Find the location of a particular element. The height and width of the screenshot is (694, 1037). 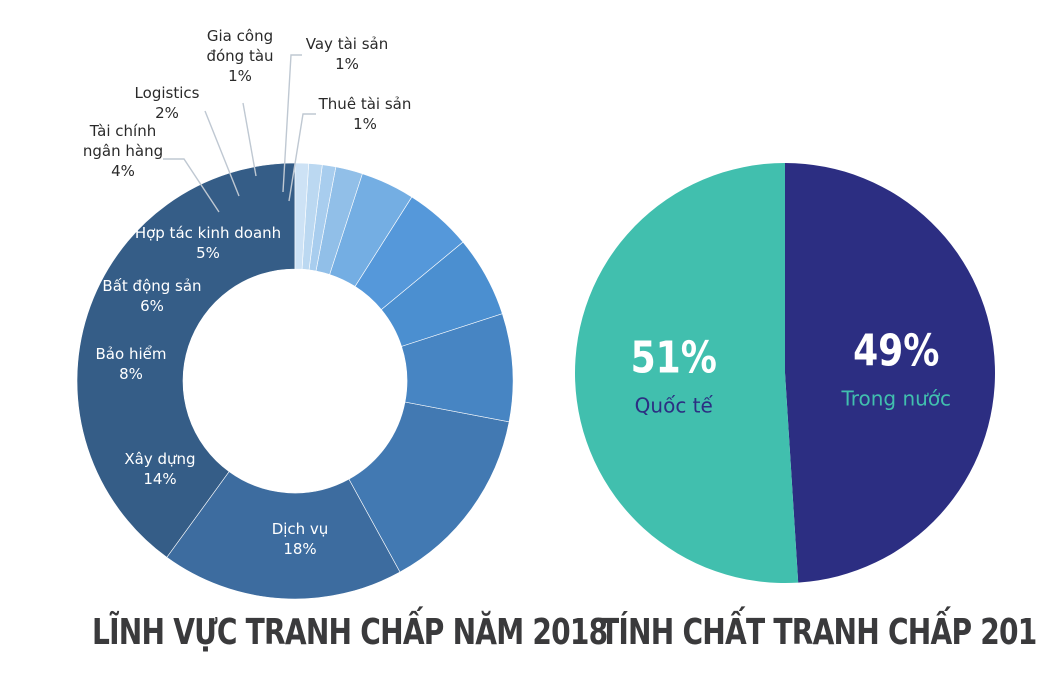

donut-label-thue-tai-san: Thuê tài sản 1% is located at coordinates (365, 114).